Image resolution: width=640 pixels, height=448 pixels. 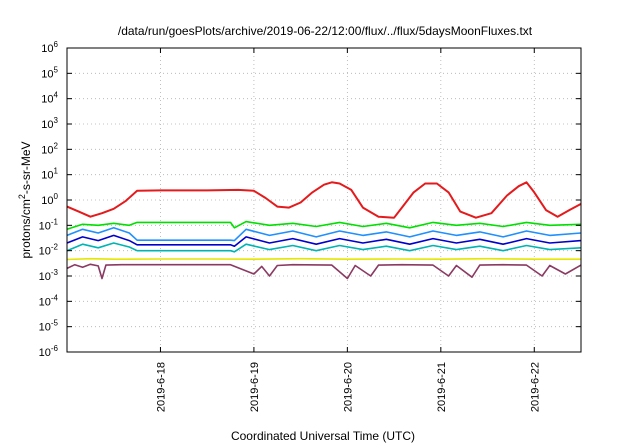 I want to click on y-tick-label-exp: -4, so click(x=55, y=297).